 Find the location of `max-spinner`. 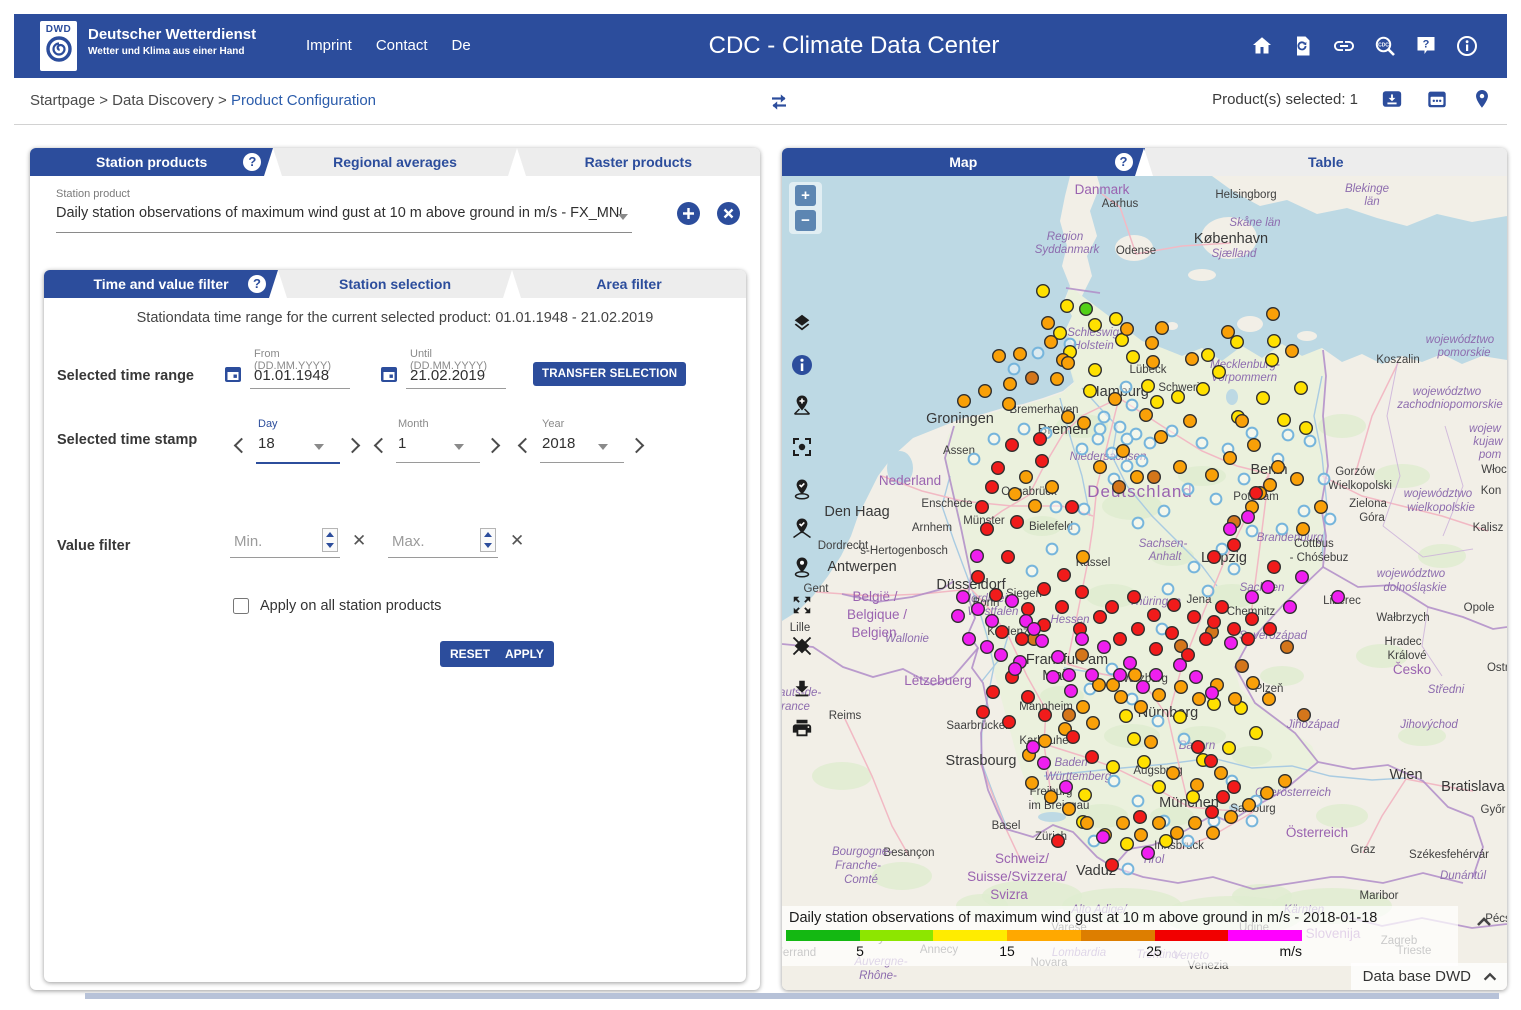

max-spinner is located at coordinates (488, 540).